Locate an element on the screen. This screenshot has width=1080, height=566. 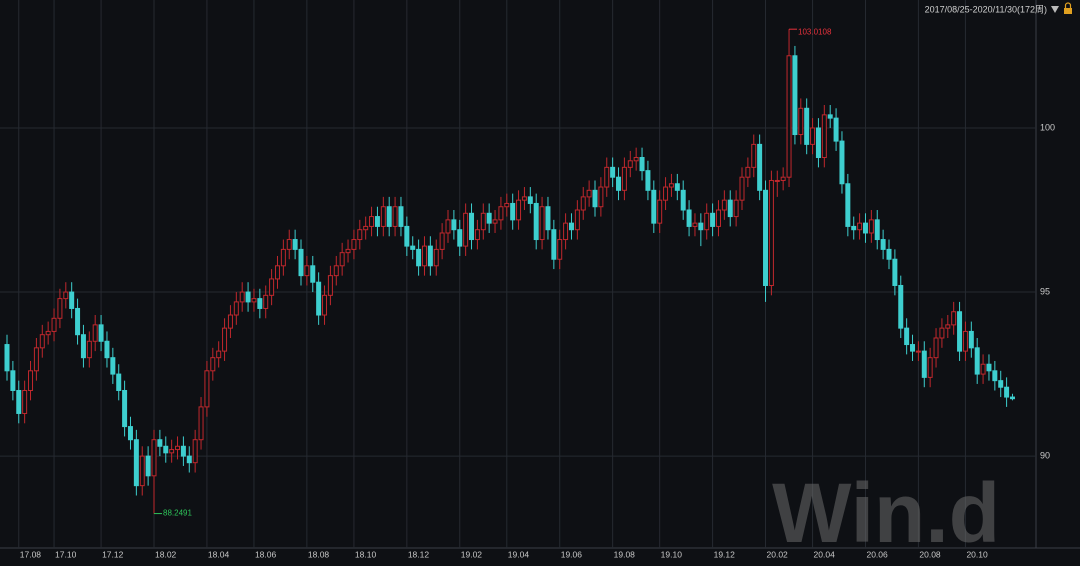
x-tick-label: 19.08 is located at coordinates (625, 554).